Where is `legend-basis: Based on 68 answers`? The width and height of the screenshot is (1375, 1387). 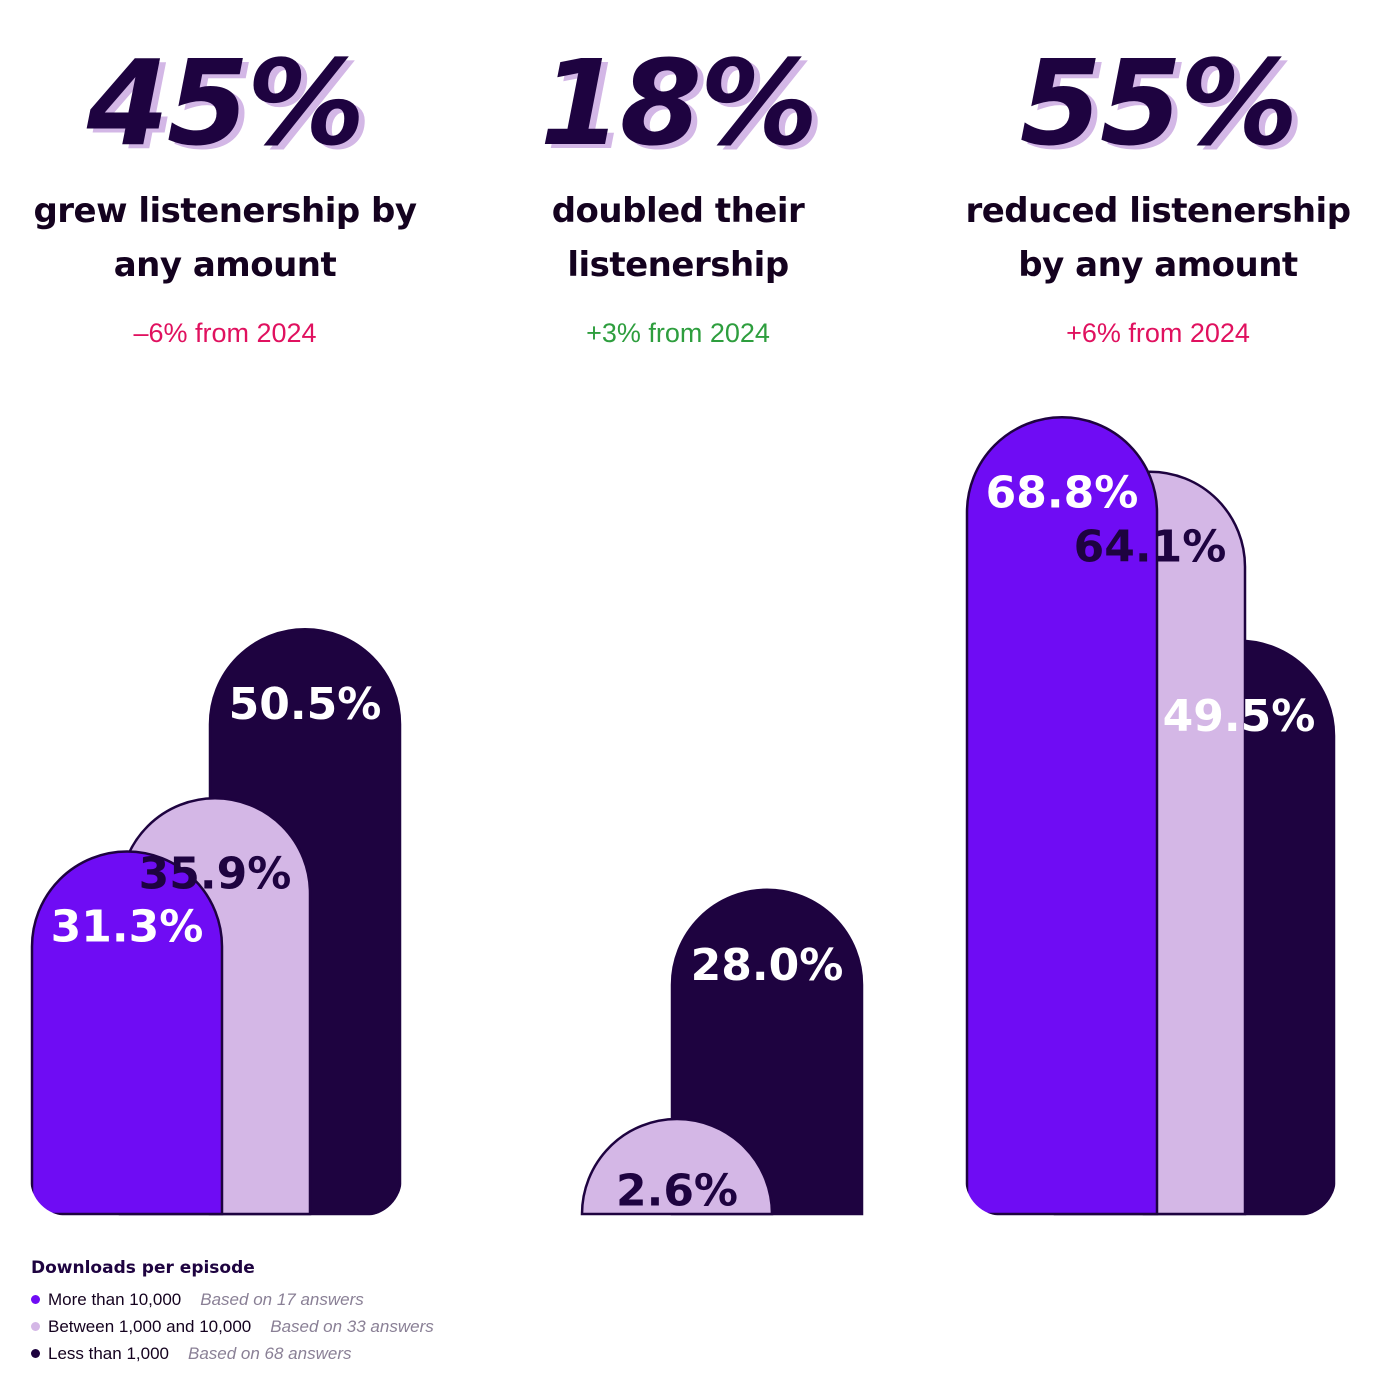 legend-basis: Based on 68 answers is located at coordinates (269, 1353).